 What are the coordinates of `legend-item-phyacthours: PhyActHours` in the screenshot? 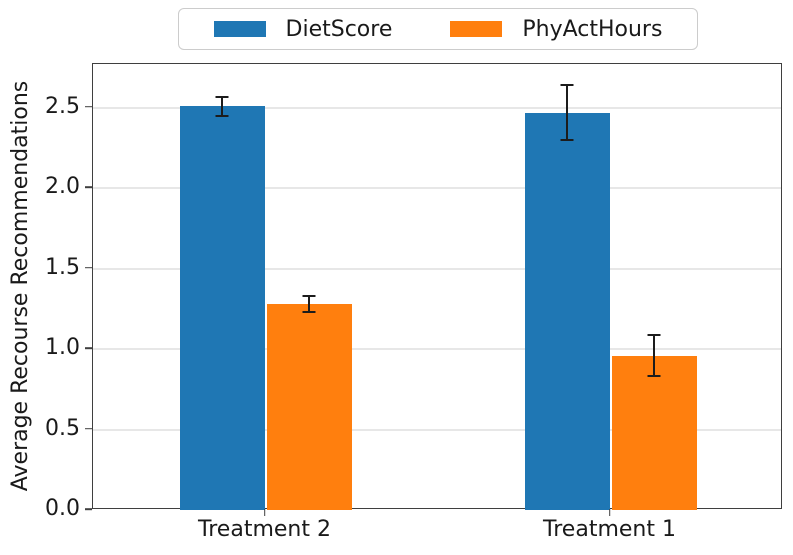 It's located at (556, 29).